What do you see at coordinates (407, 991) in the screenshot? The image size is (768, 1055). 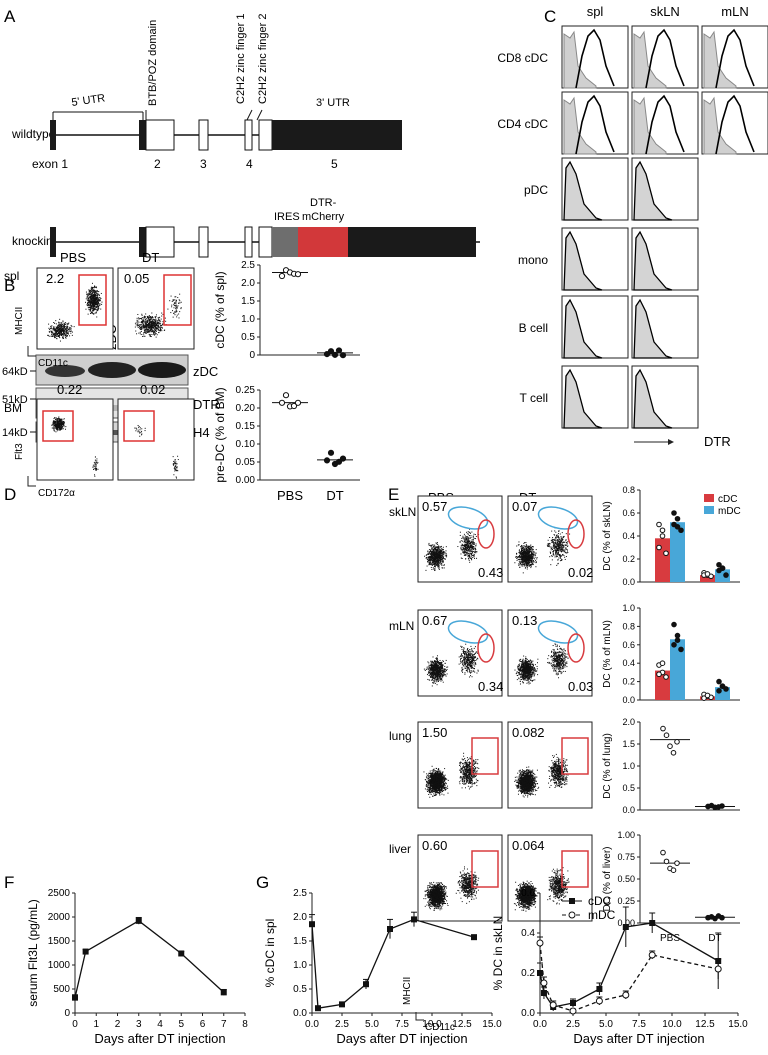 I see `e-mhcii-axis: MHCII` at bounding box center [407, 991].